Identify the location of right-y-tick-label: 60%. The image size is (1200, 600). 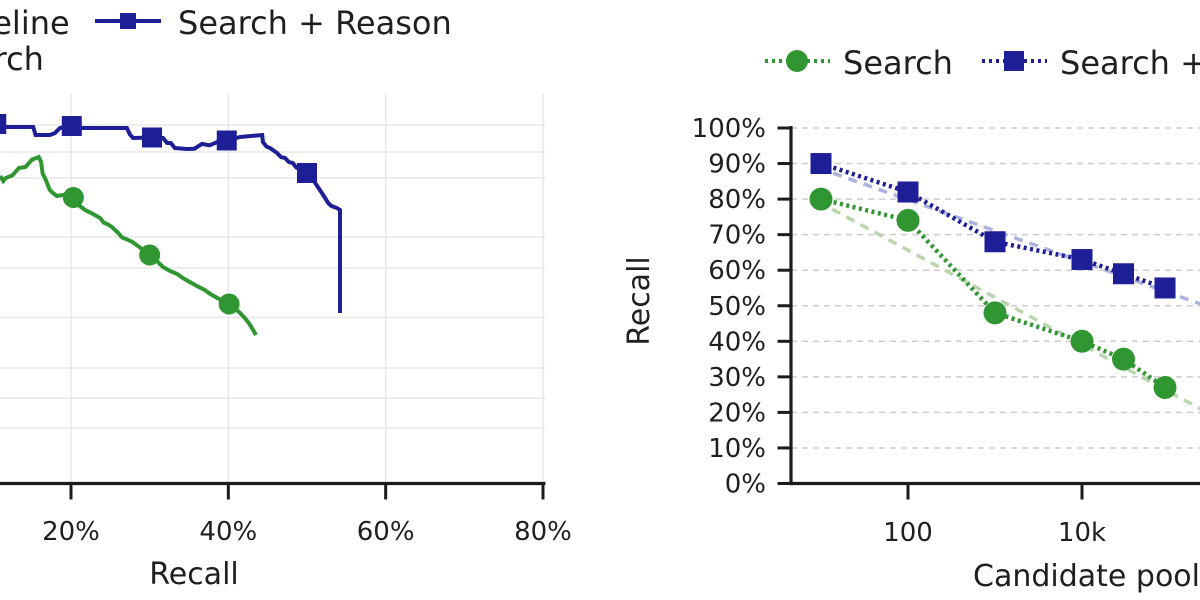
(737, 271).